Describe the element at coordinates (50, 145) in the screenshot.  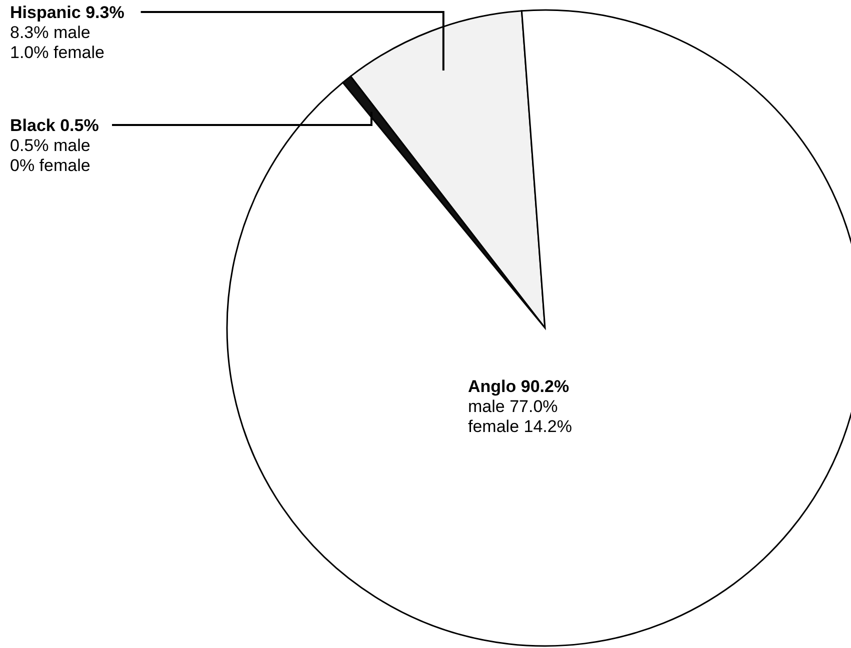
I see `text: 0.5% male` at that location.